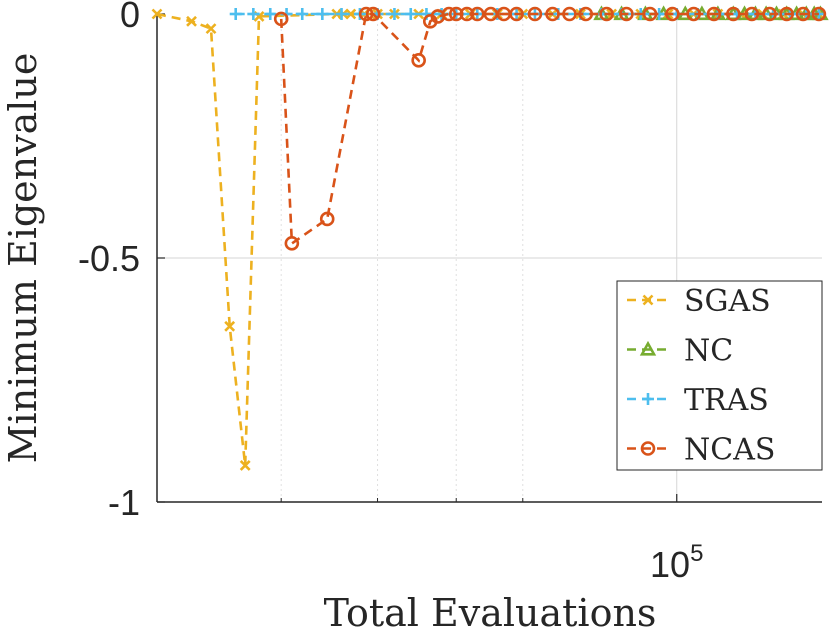 This screenshot has height=634, width=830. Describe the element at coordinates (708, 351) in the screenshot. I see `legend-label-nc: NC` at that location.